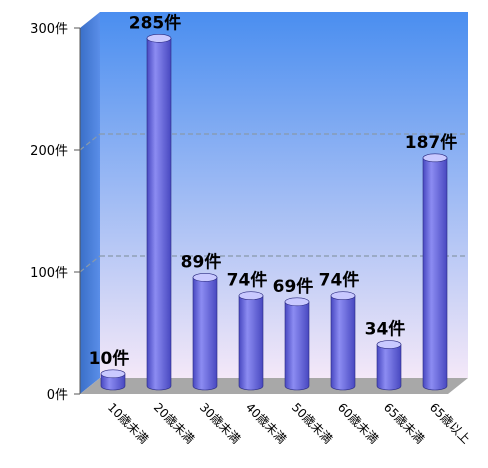 The height and width of the screenshot is (468, 488). I want to click on x-tick-label: 40歳未満, so click(266, 423).